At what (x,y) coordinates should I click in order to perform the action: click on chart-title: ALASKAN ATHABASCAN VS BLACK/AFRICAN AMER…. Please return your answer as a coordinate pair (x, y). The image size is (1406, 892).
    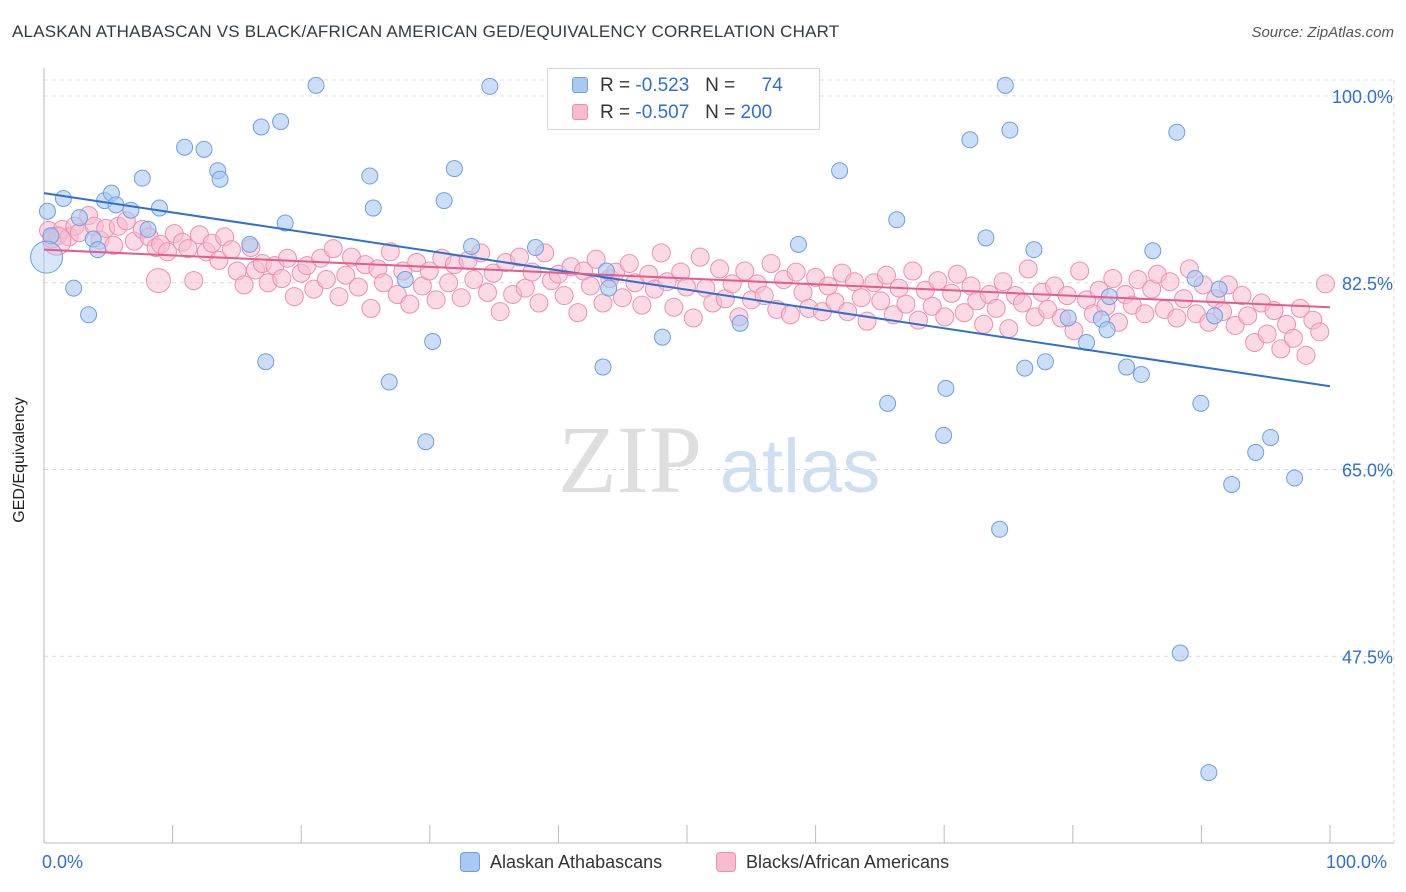
    Looking at the image, I should click on (426, 31).